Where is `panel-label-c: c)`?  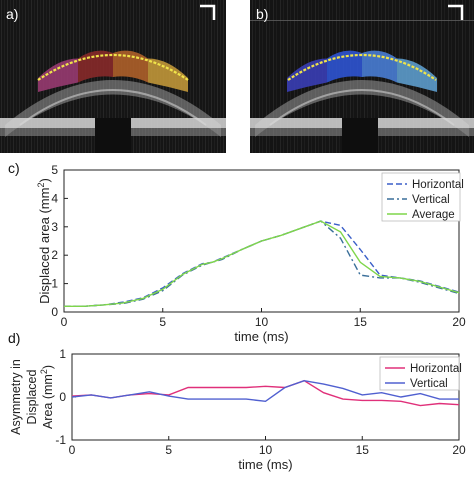 panel-label-c: c) is located at coordinates (14, 168).